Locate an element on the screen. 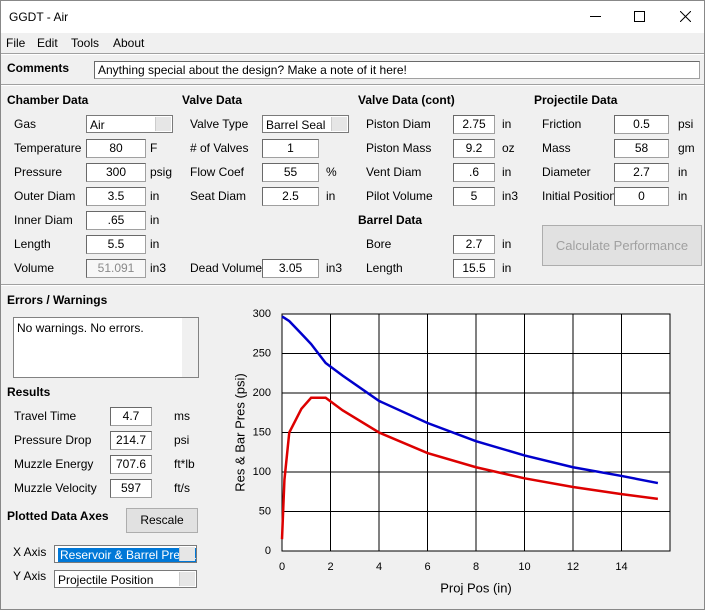  menu-item: About is located at coordinates (129, 43).